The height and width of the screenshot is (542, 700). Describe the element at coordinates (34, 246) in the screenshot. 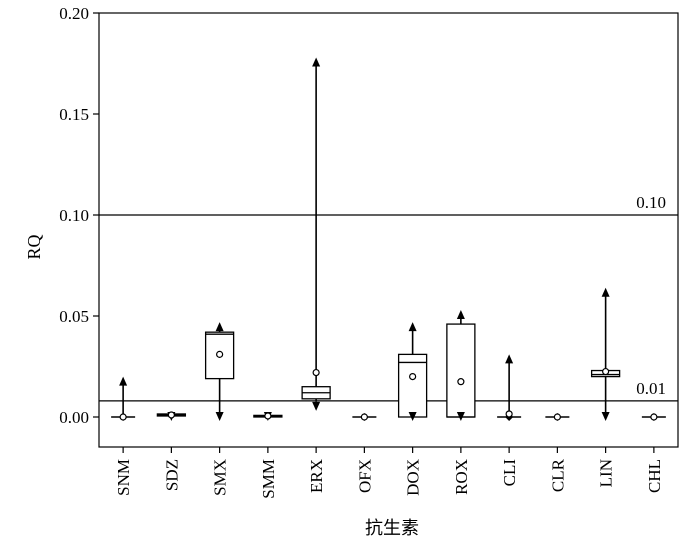

I see `y-axis-title: RQ` at that location.